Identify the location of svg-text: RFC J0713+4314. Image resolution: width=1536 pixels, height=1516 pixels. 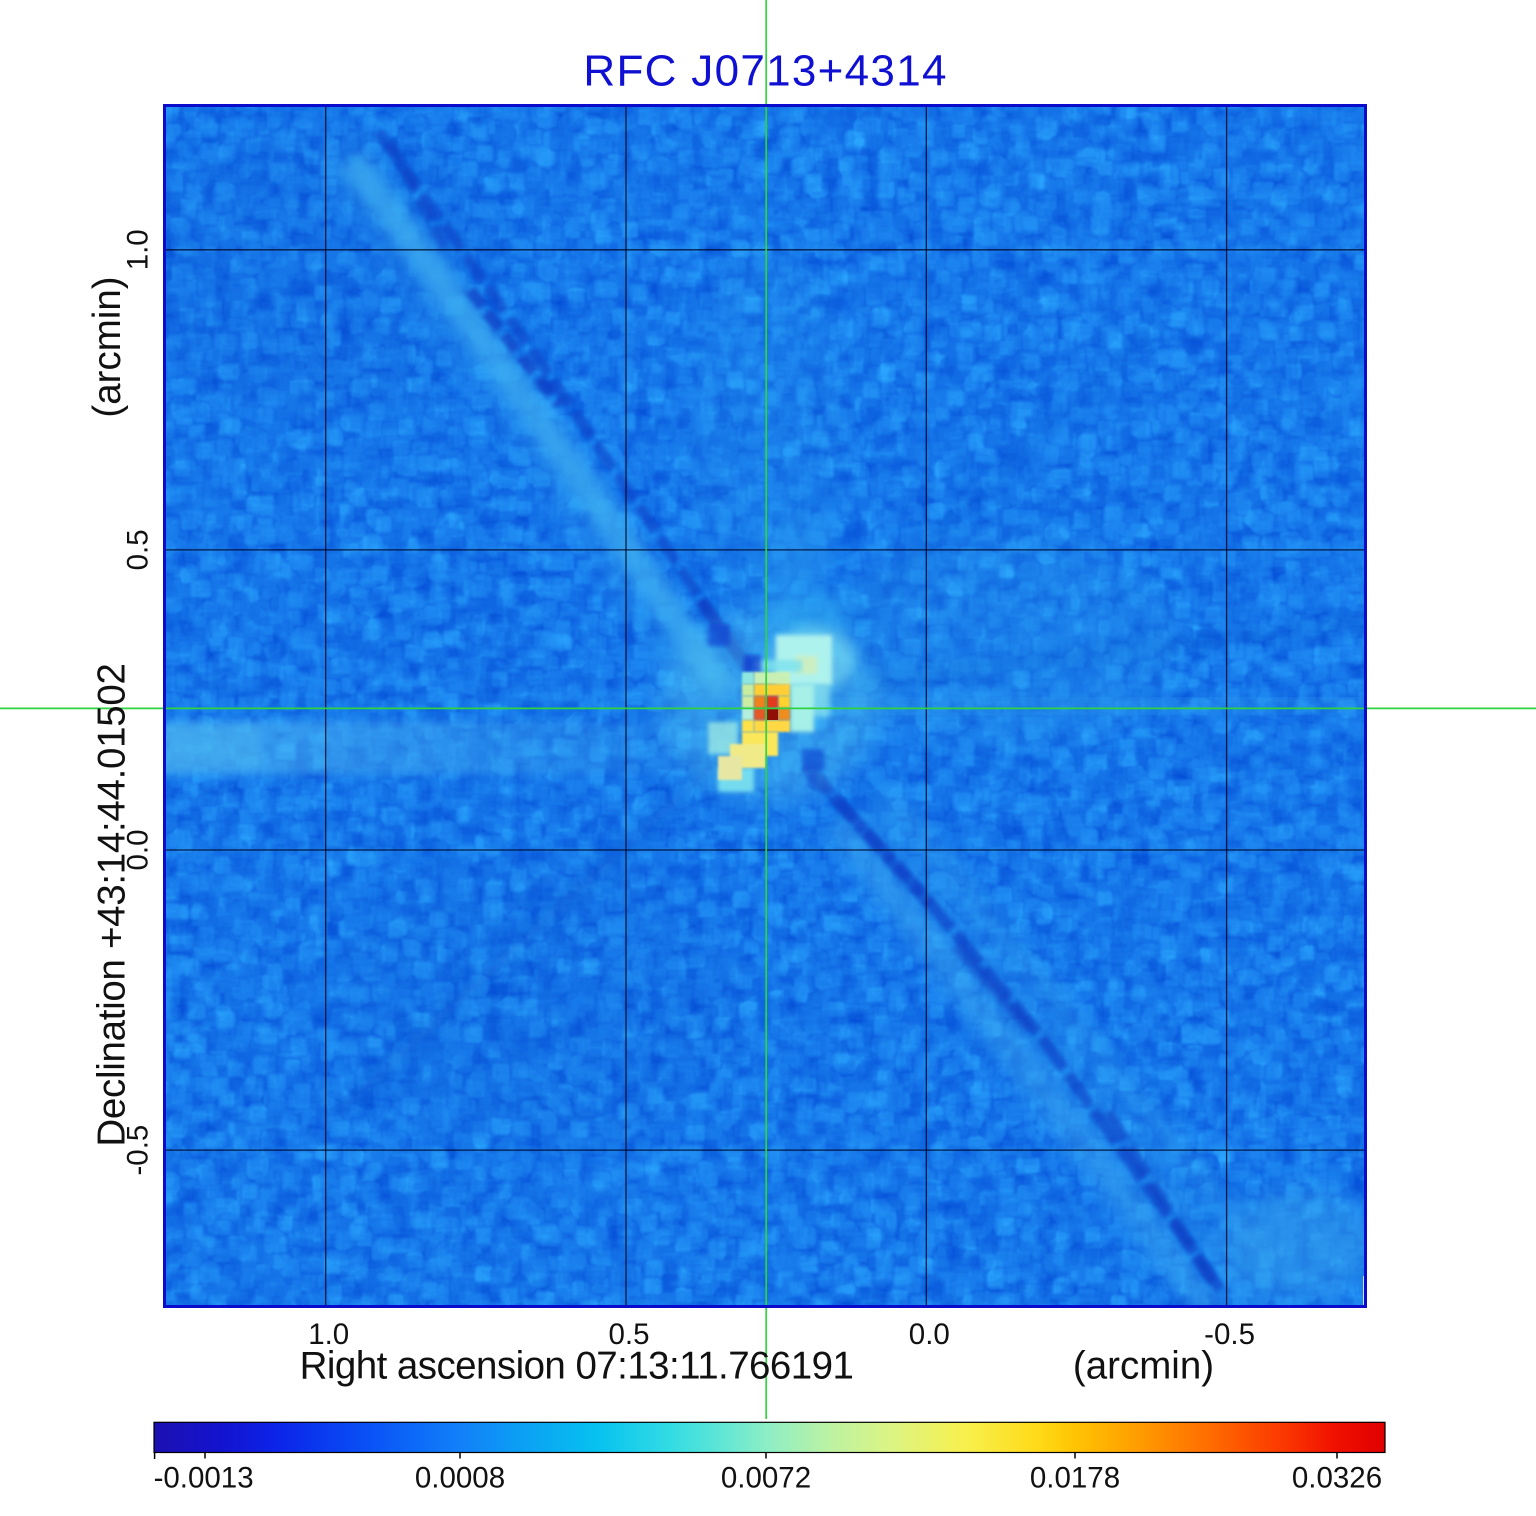
(765, 71).